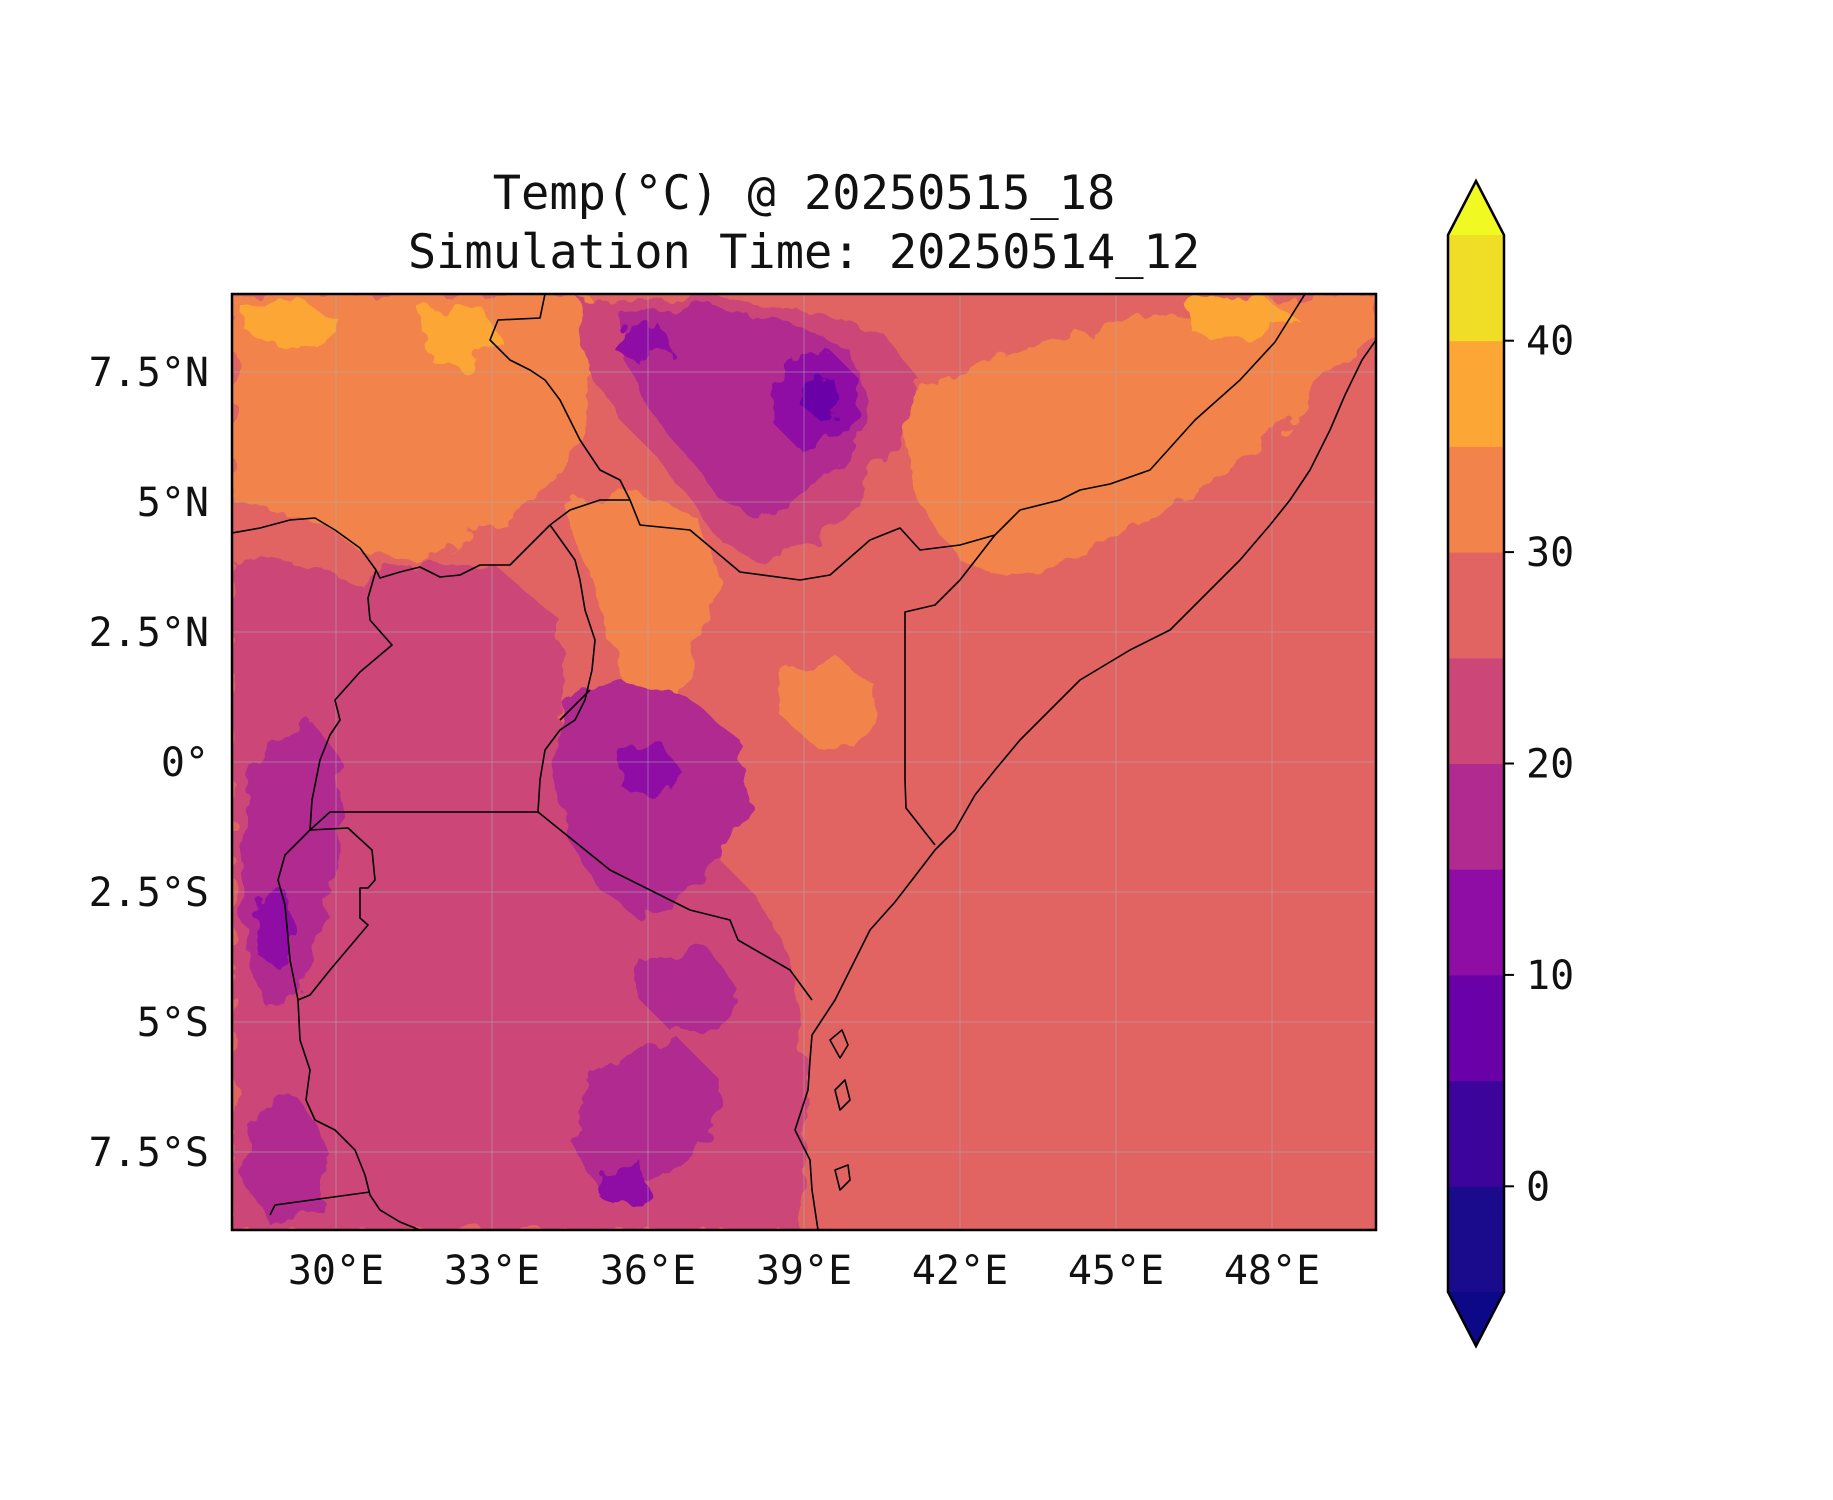 The image size is (1833, 1500). Describe the element at coordinates (320, 1203) in the screenshot. I see `zambia-border` at that location.